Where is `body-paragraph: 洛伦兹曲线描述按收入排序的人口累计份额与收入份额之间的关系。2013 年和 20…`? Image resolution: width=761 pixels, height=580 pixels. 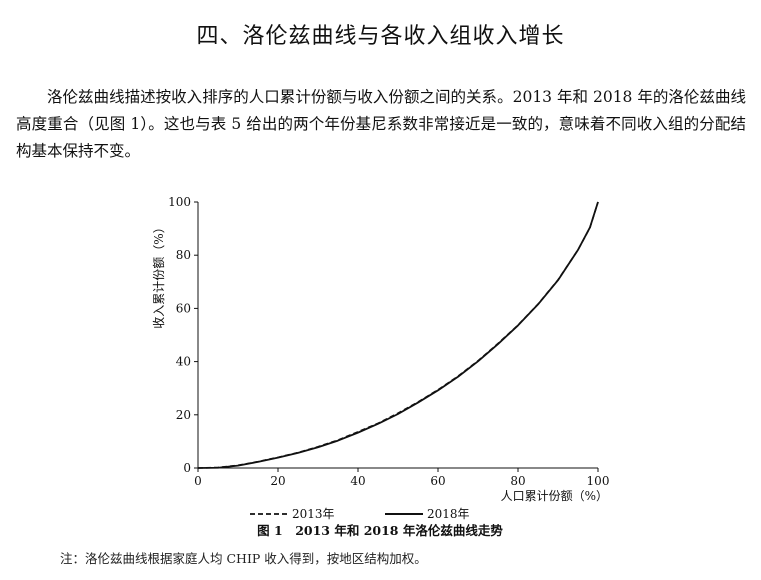 body-paragraph: 洛伦兹曲线描述按收入排序的人口累计份额与收入份额之间的关系。2013 年和 20… is located at coordinates (381, 124).